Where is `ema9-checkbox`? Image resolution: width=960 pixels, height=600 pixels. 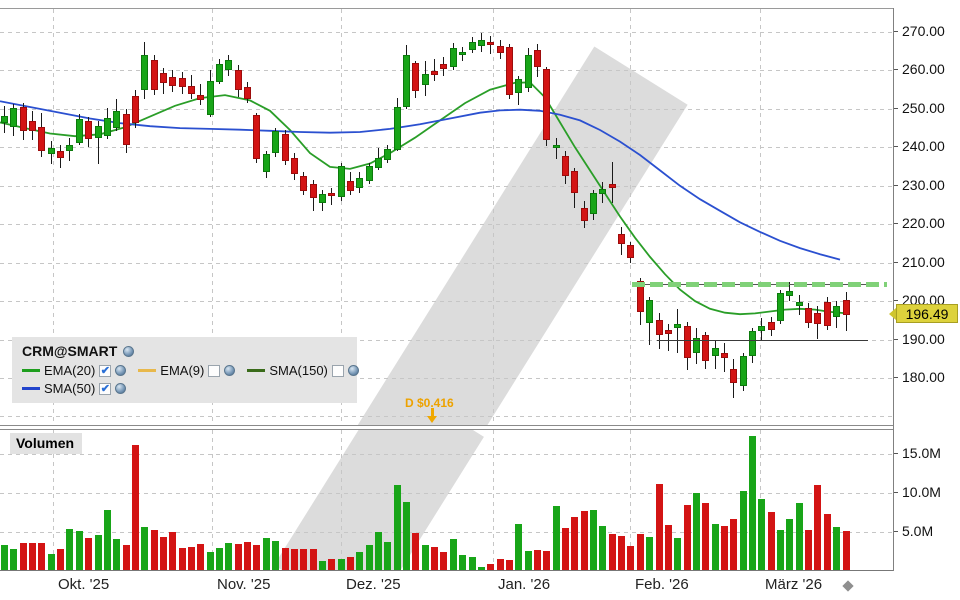
ema9-checkbox is located at coordinates (214, 370).